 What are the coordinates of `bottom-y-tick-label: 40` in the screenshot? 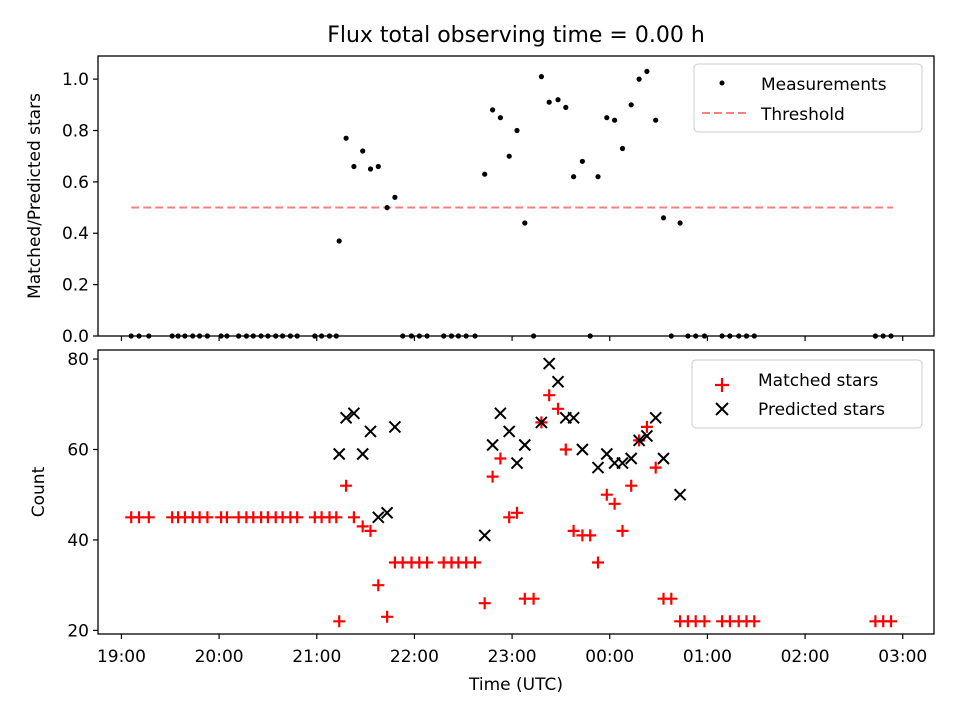 It's located at (78, 541).